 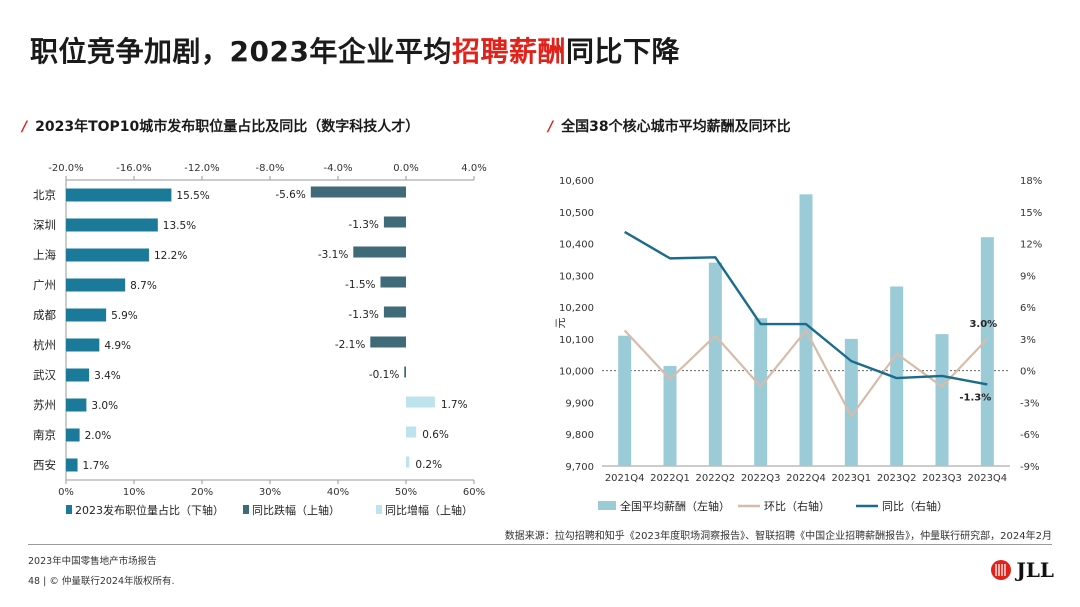 What do you see at coordinates (124, 316) in the screenshot?
I see `share-bar-label: 5.9%` at bounding box center [124, 316].